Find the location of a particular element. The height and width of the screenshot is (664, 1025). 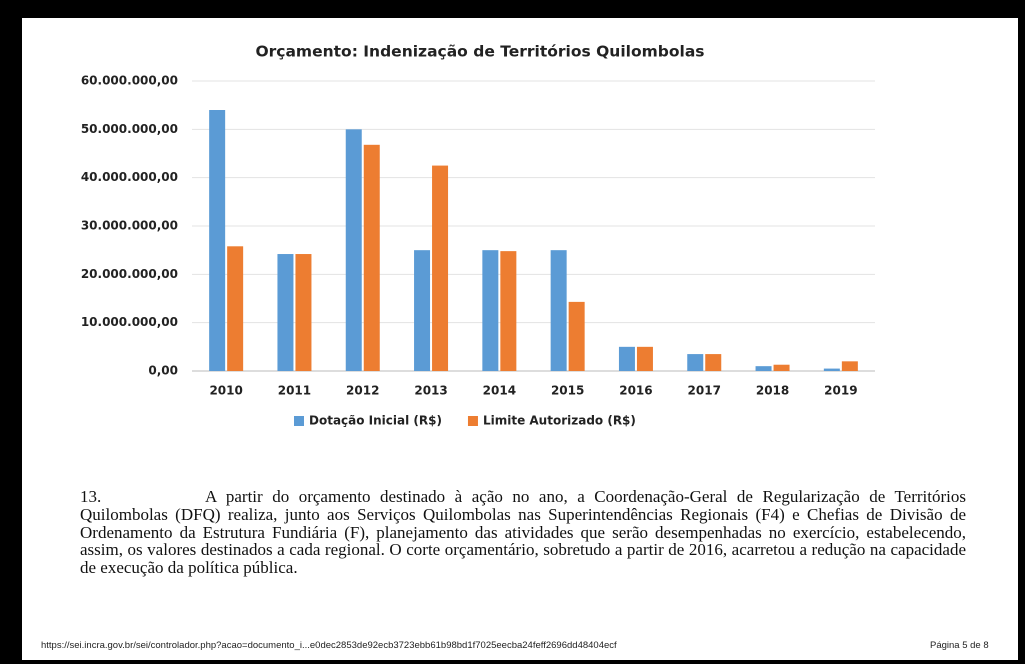

x-tick-label: 2011 is located at coordinates (294, 391).